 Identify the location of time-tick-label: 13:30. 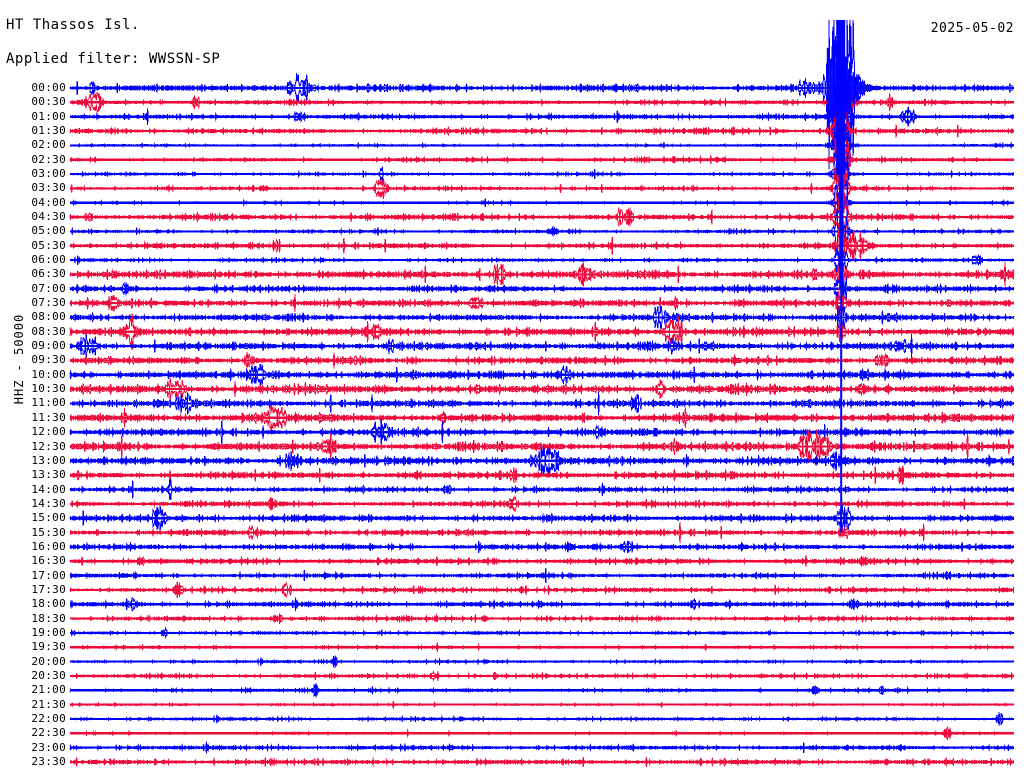
(48, 475).